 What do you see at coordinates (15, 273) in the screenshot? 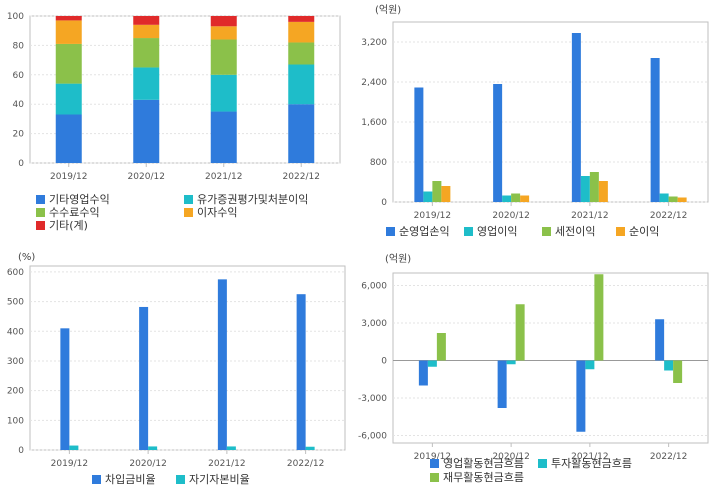
I see `y-tick-label: 600` at bounding box center [15, 273].